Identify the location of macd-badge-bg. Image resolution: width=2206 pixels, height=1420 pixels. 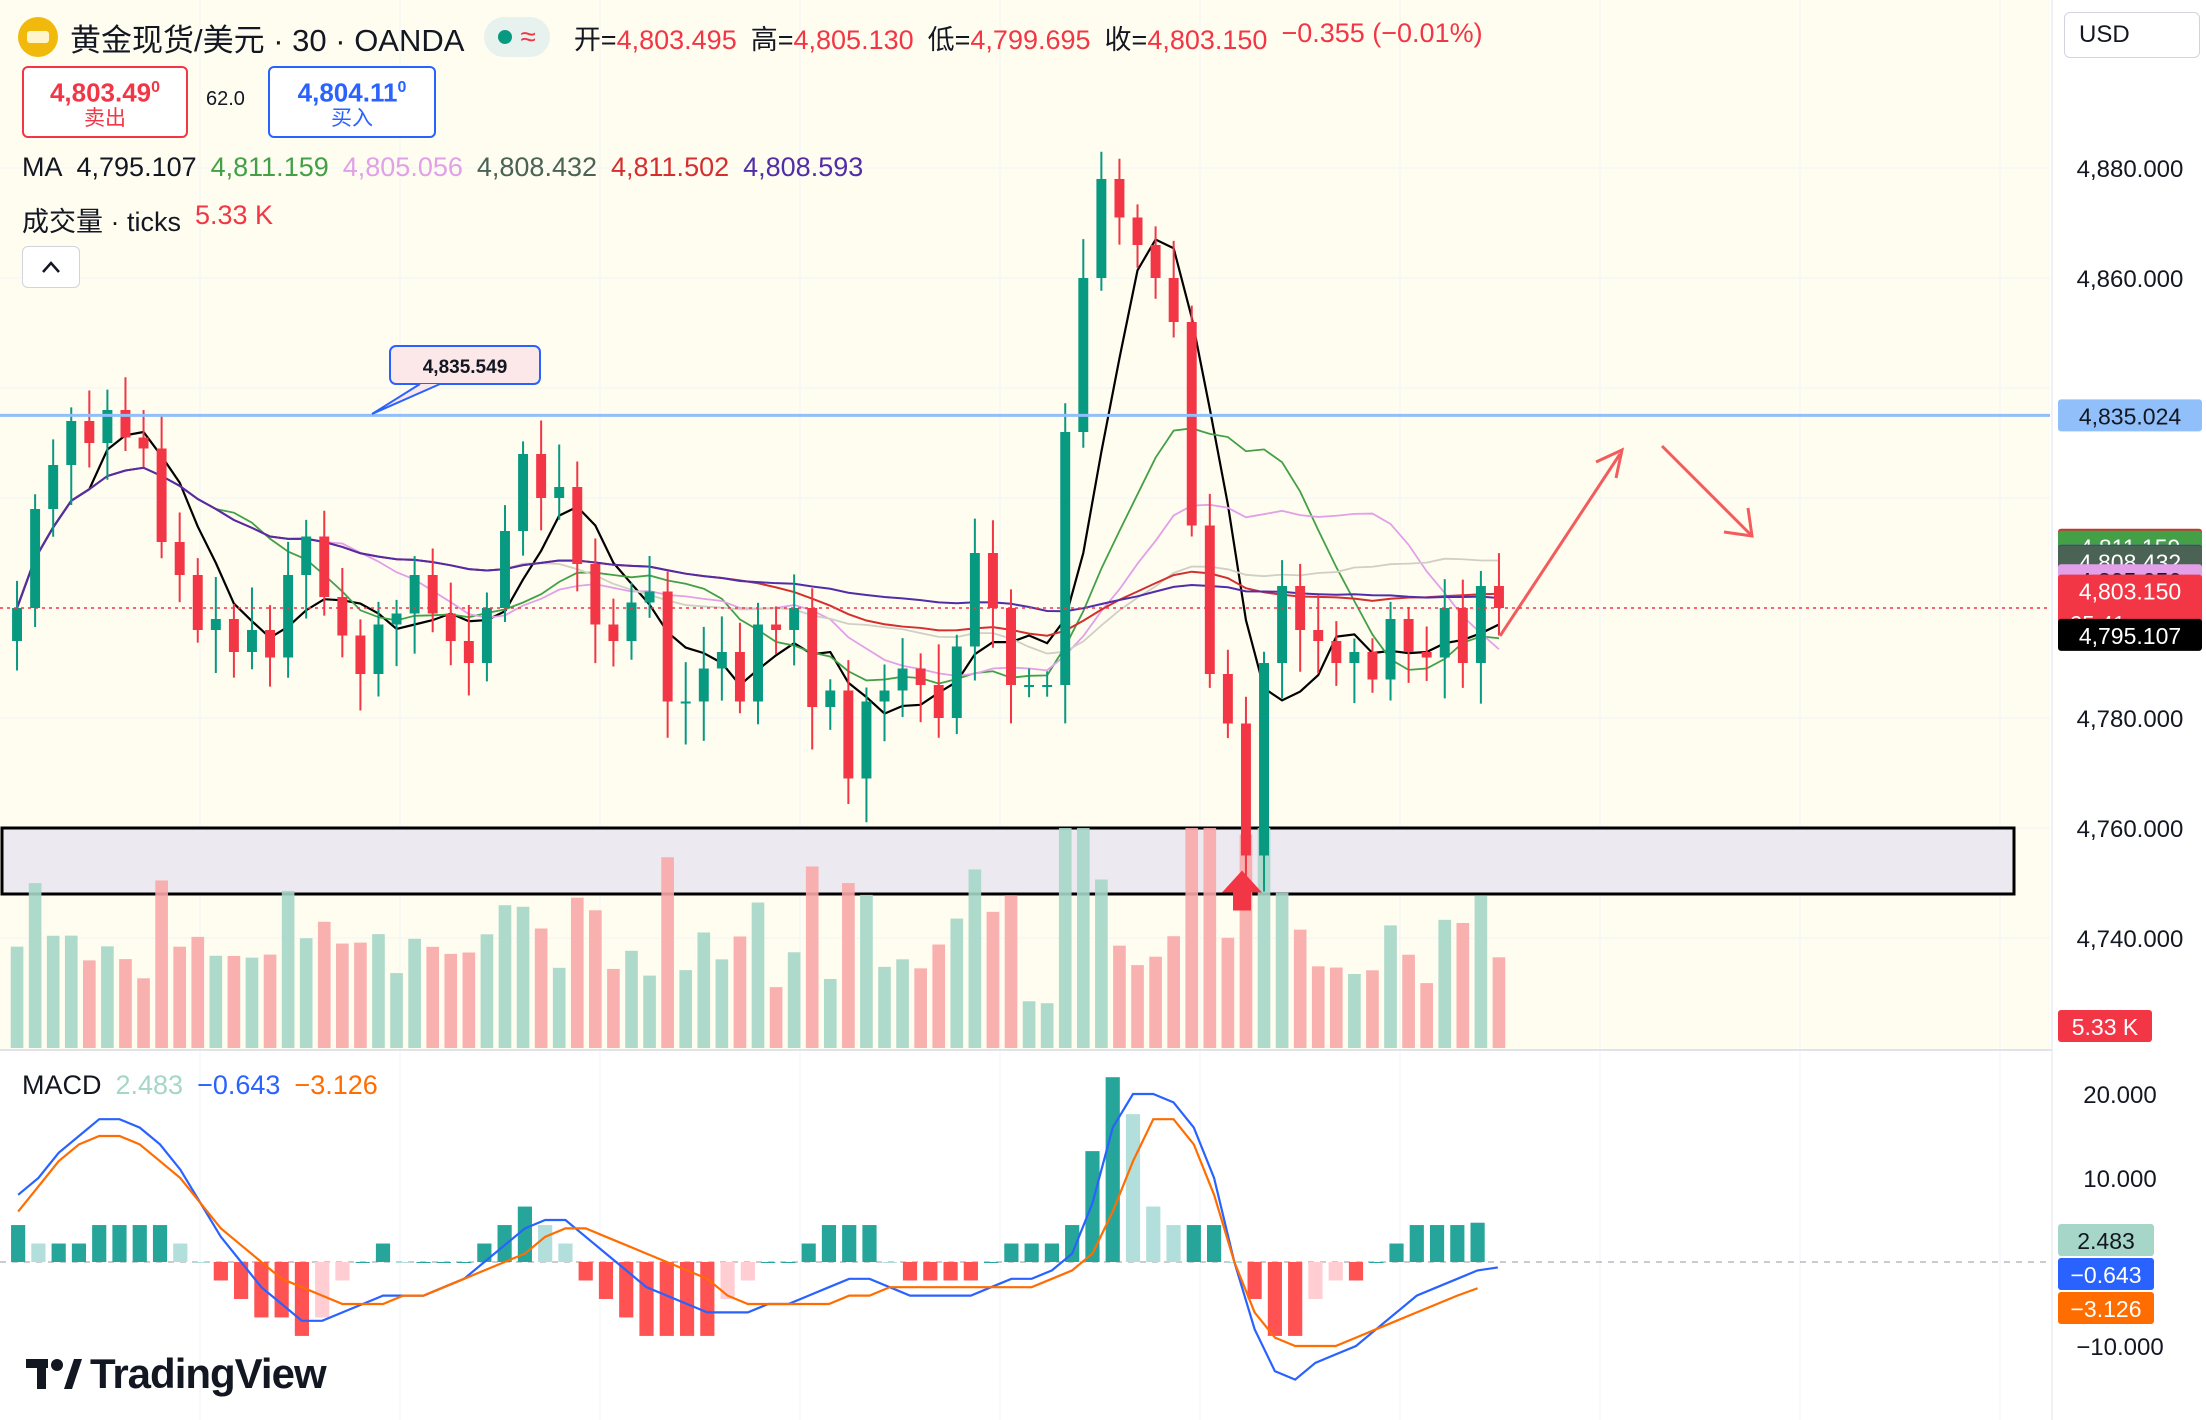
(2106, 1308).